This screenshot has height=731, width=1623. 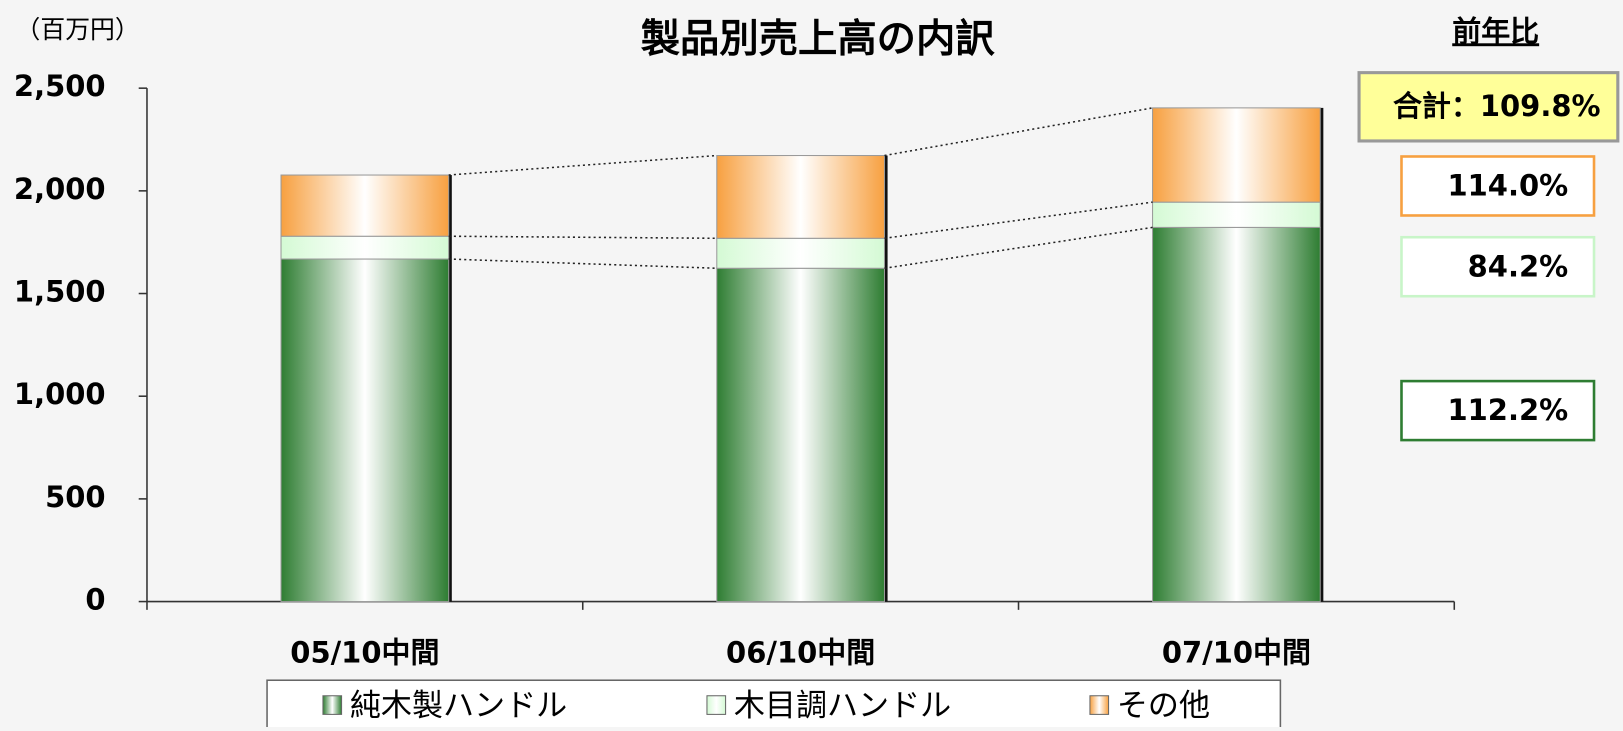 What do you see at coordinates (1497, 106) in the screenshot?
I see `yoy-total: 合計：109.8%` at bounding box center [1497, 106].